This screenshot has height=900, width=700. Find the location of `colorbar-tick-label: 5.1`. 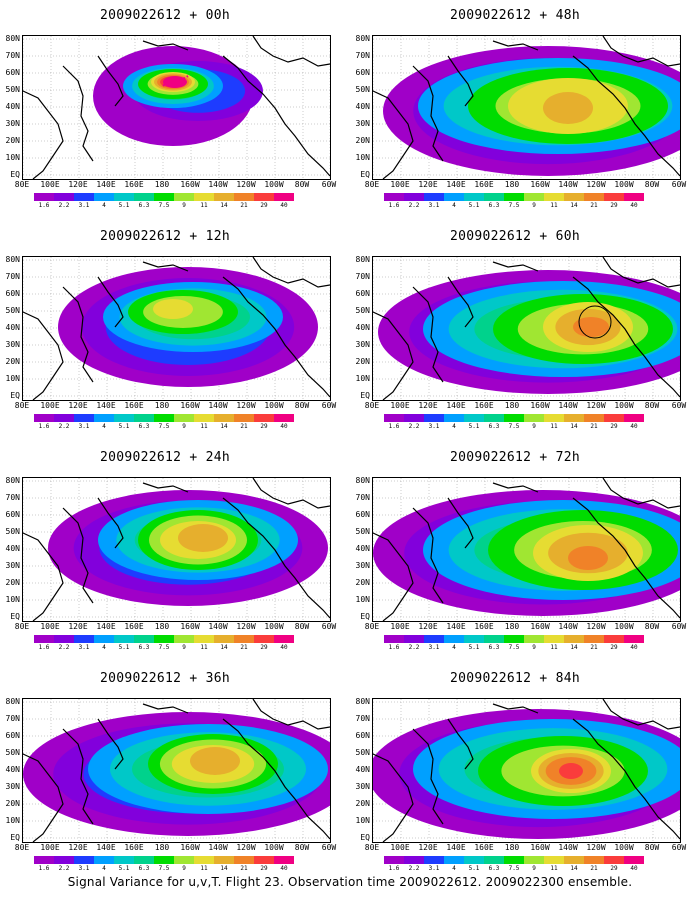

colorbar-tick-label: 5.1 is located at coordinates (474, 426).